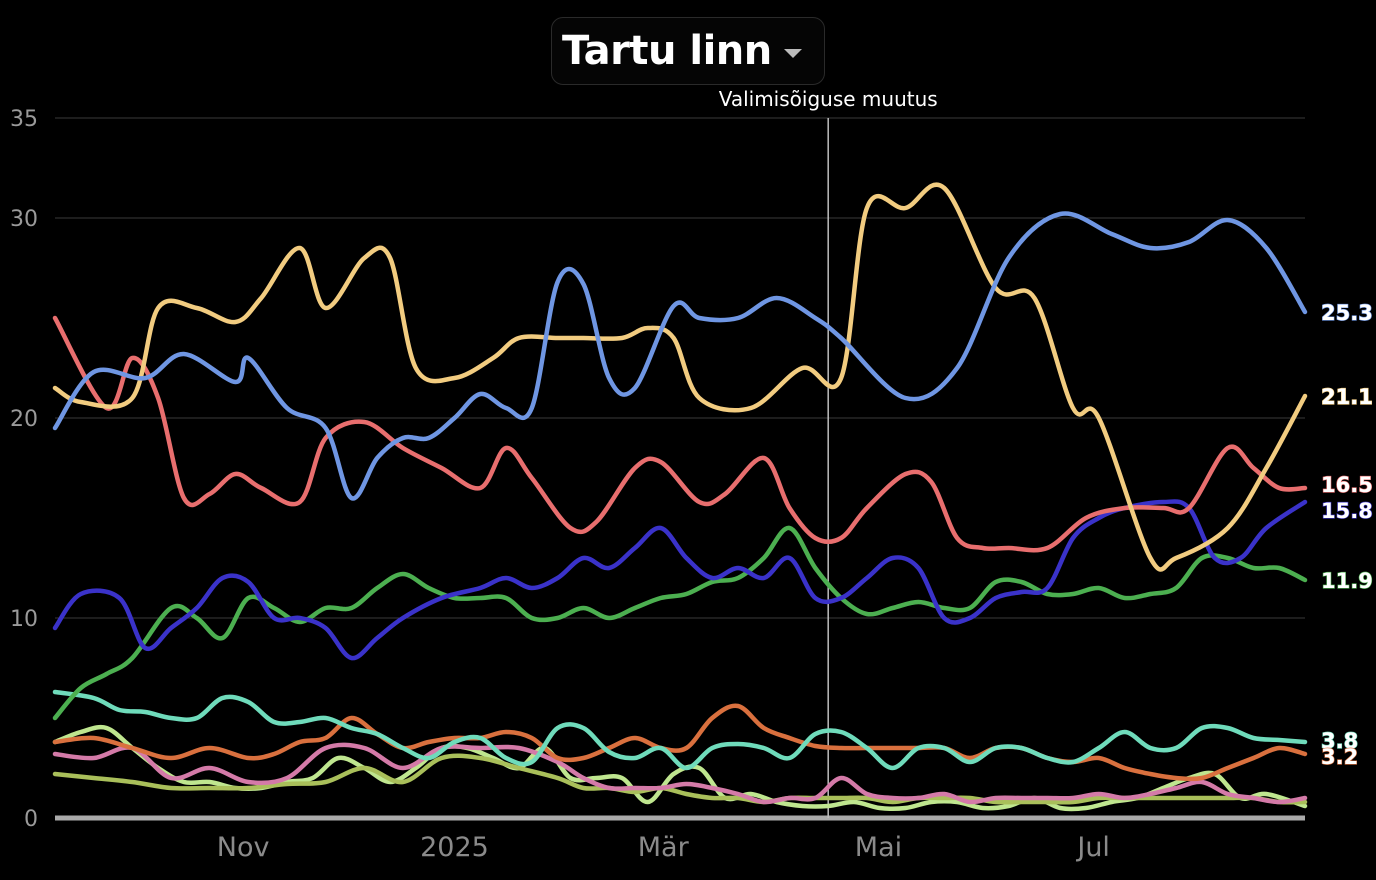  Describe the element at coordinates (24, 469) in the screenshot. I see `y-axis-ticks: 0 10 20 30 35` at that location.